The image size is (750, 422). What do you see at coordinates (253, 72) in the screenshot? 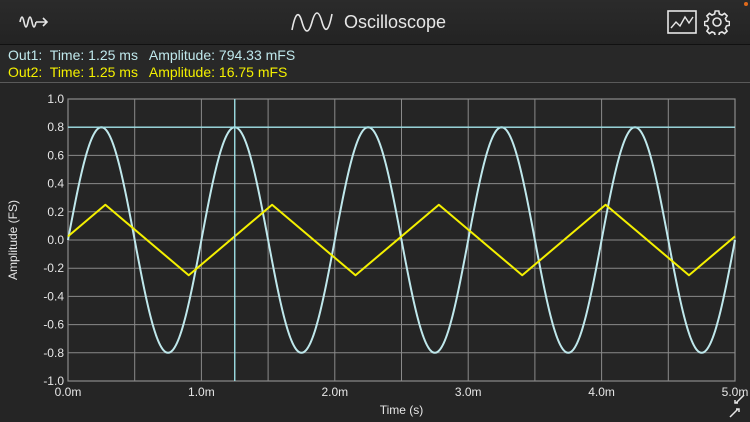
I see `amplitude-value: 16.75 mFS` at bounding box center [253, 72].